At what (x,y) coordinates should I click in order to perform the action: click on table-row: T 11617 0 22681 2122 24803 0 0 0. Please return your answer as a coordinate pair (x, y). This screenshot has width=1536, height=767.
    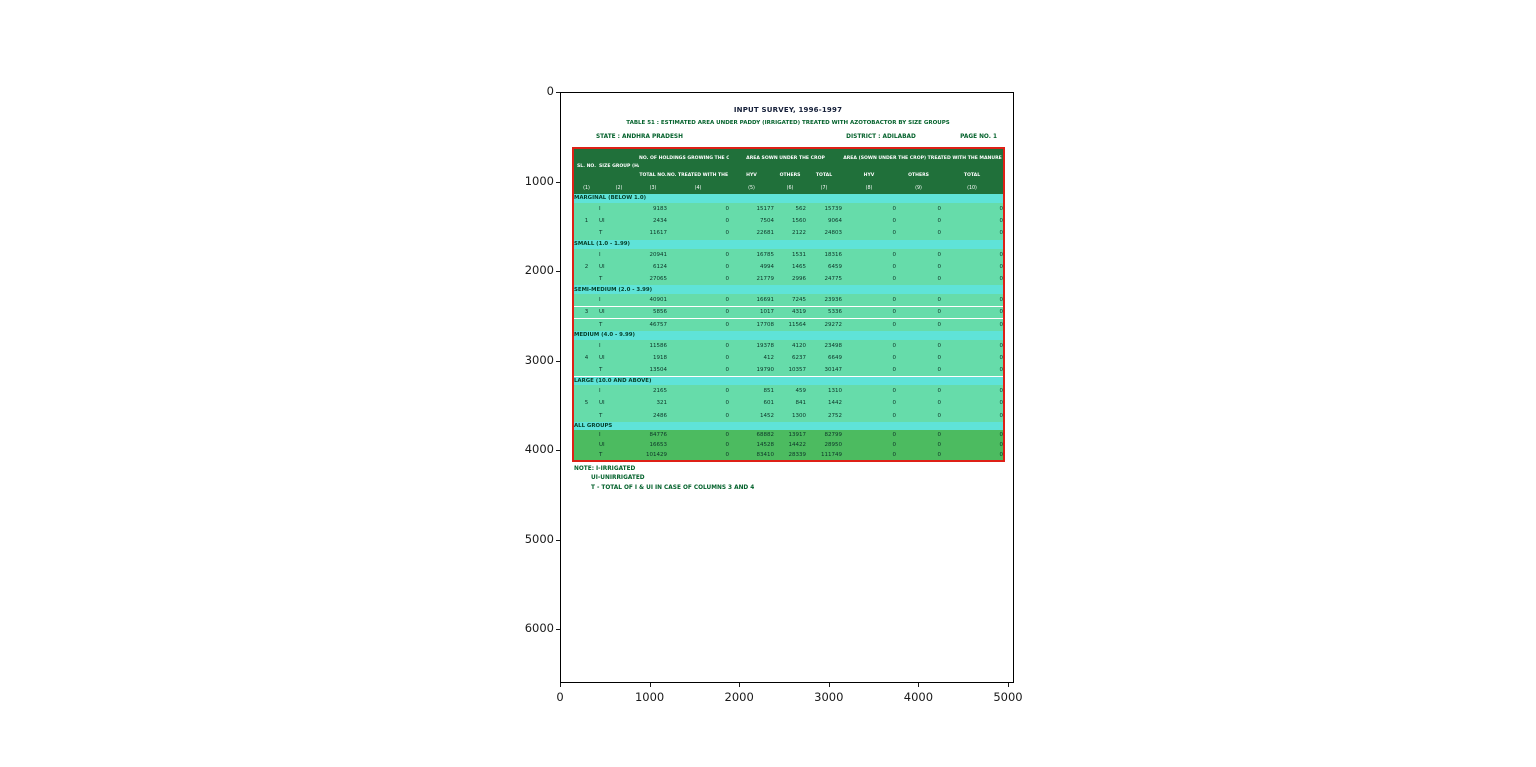
    Looking at the image, I should click on (789, 233).